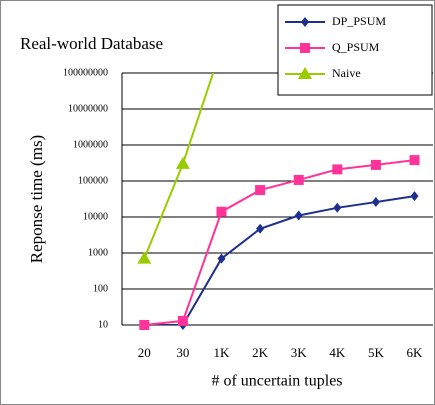  I want to click on y-tick-label: 10, so click(103, 324).